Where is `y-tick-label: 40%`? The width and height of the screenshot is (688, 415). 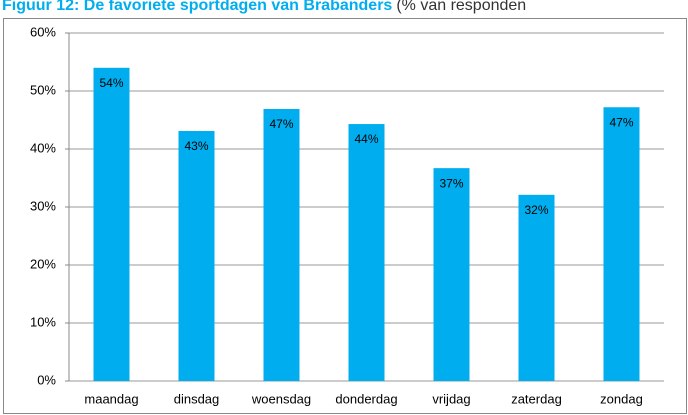
y-tick-label: 40% is located at coordinates (43, 147).